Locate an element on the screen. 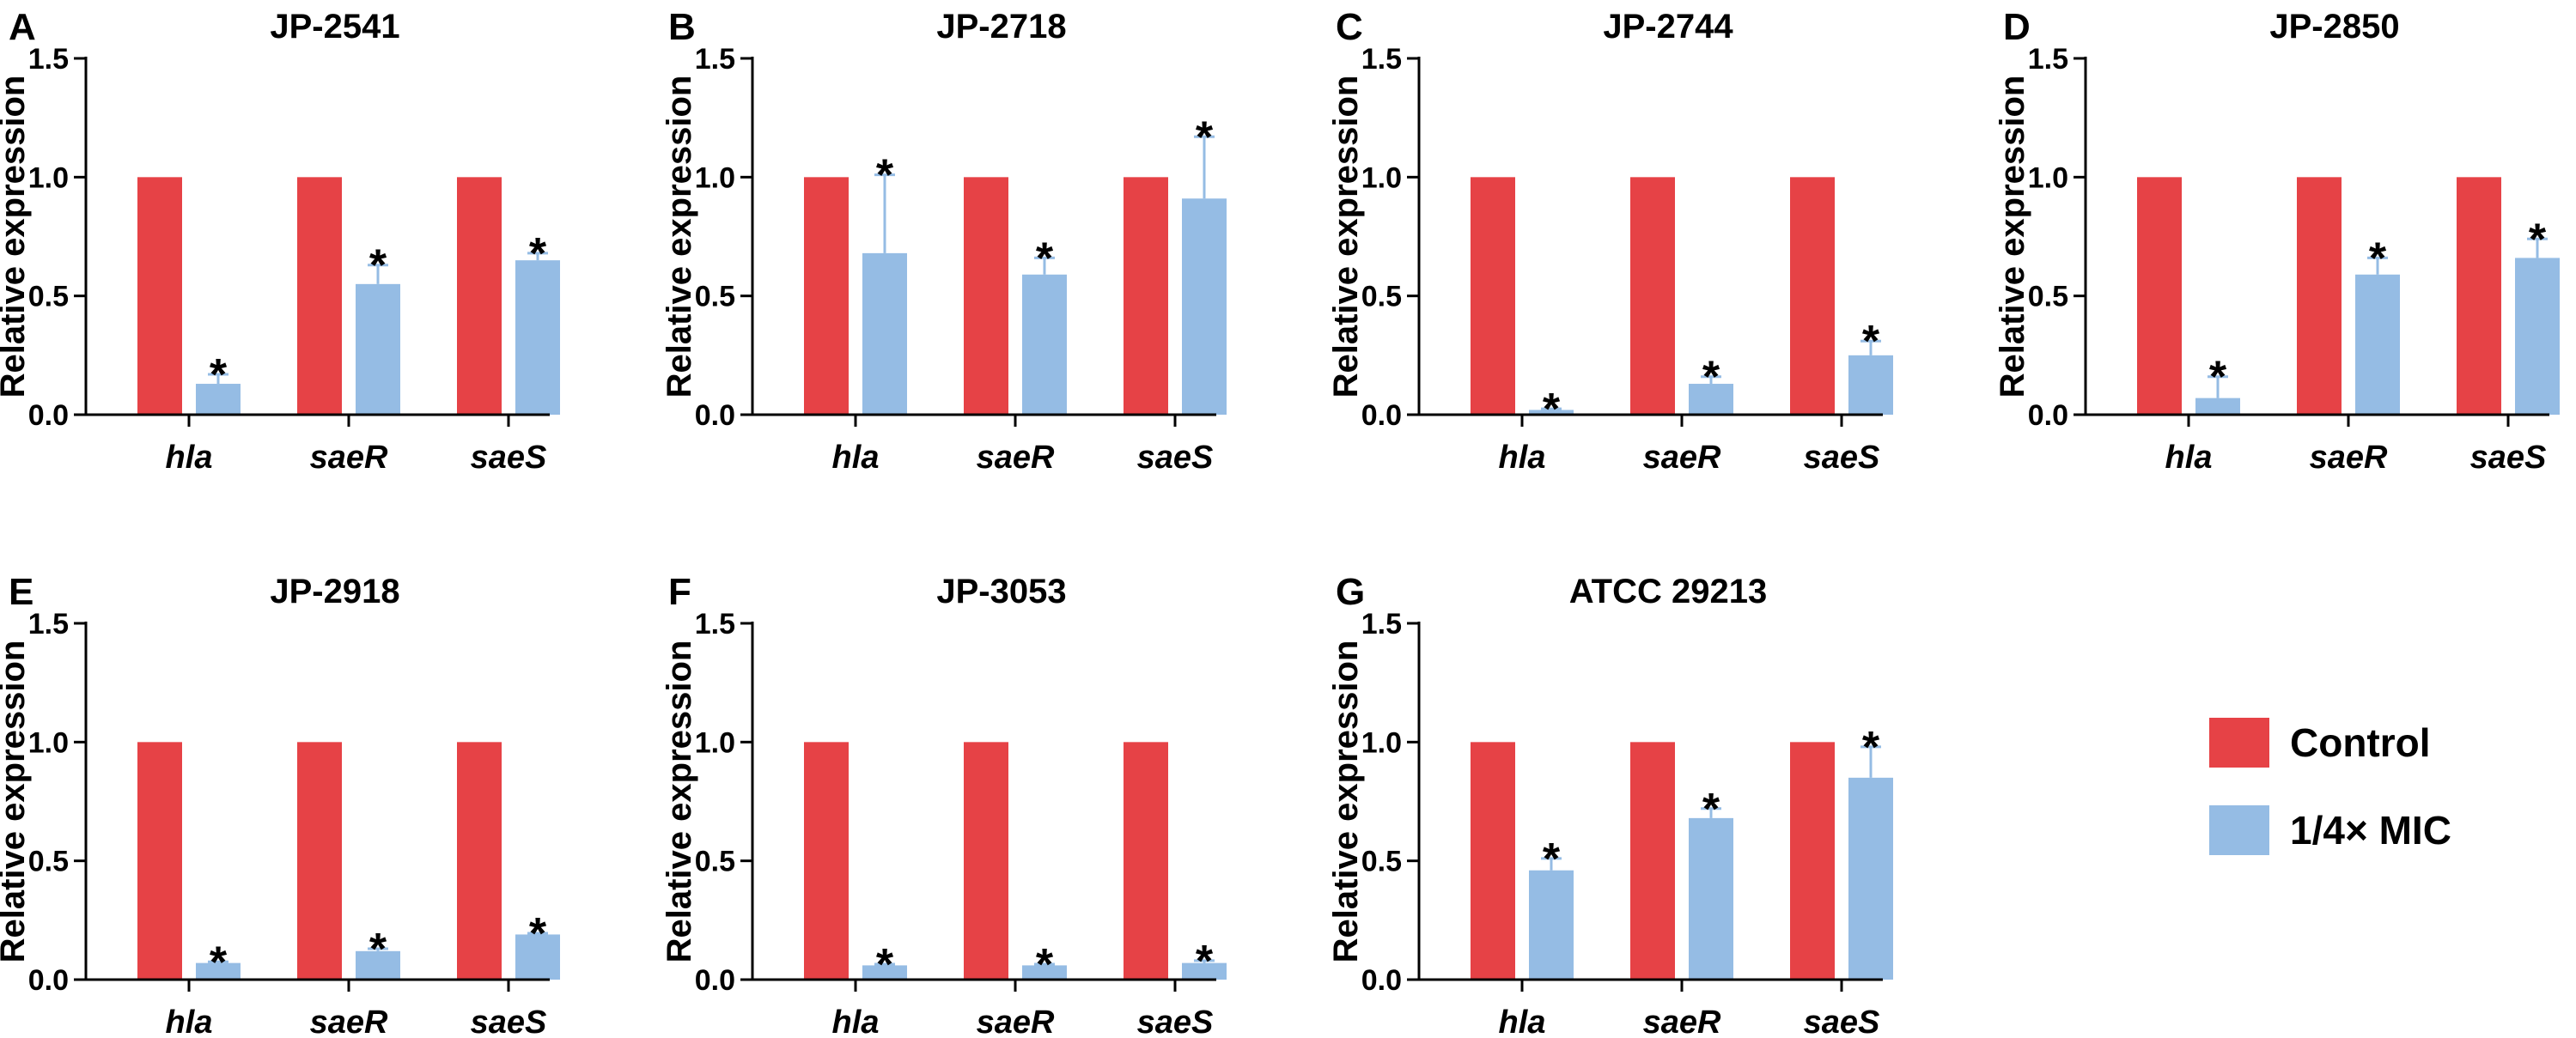  legend-swatch-control is located at coordinates (2239, 743).